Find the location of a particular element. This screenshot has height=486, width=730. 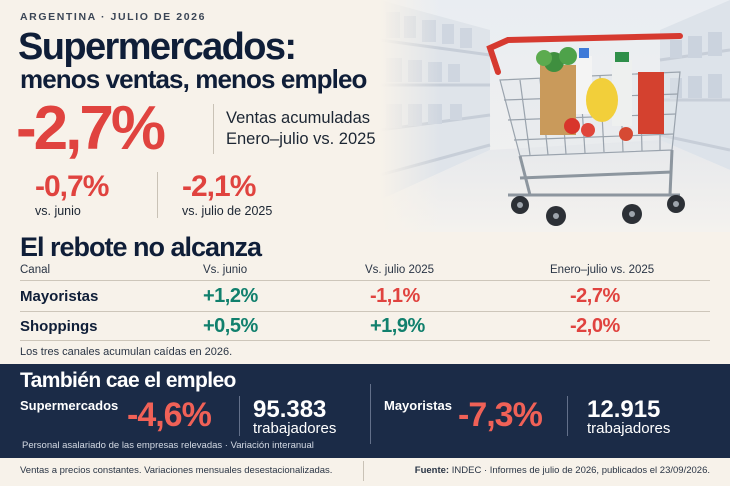

headline-caption-line1: Ventas acumuladas is located at coordinates (298, 118).